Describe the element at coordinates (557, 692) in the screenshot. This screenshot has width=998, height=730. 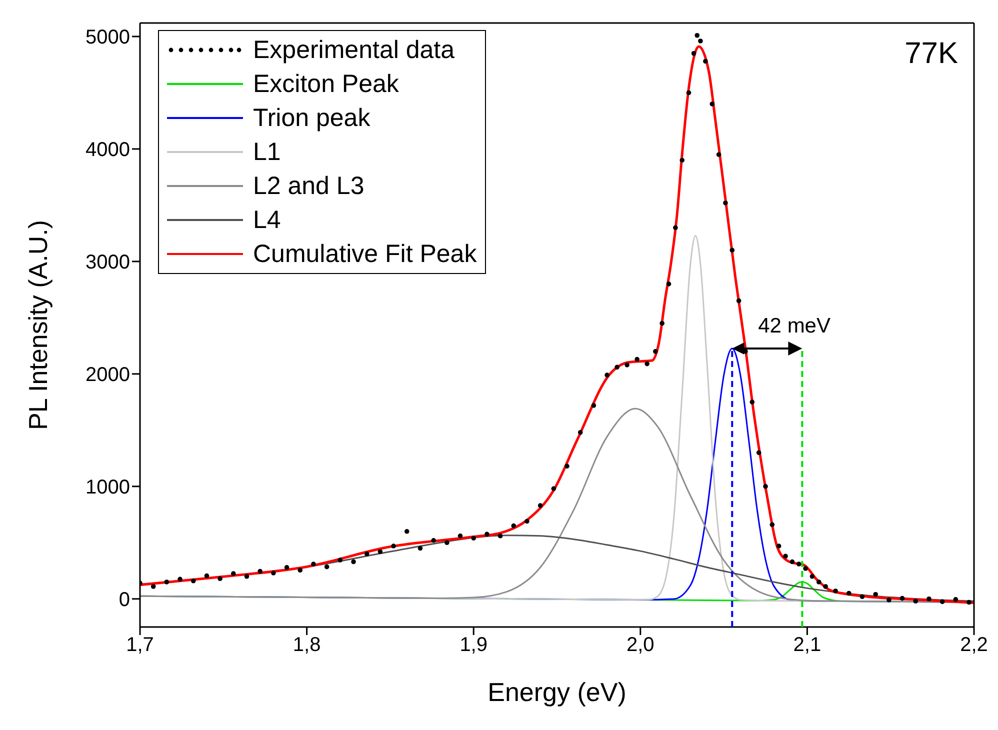
I see `x-axis-title: Energy (eV)` at that location.